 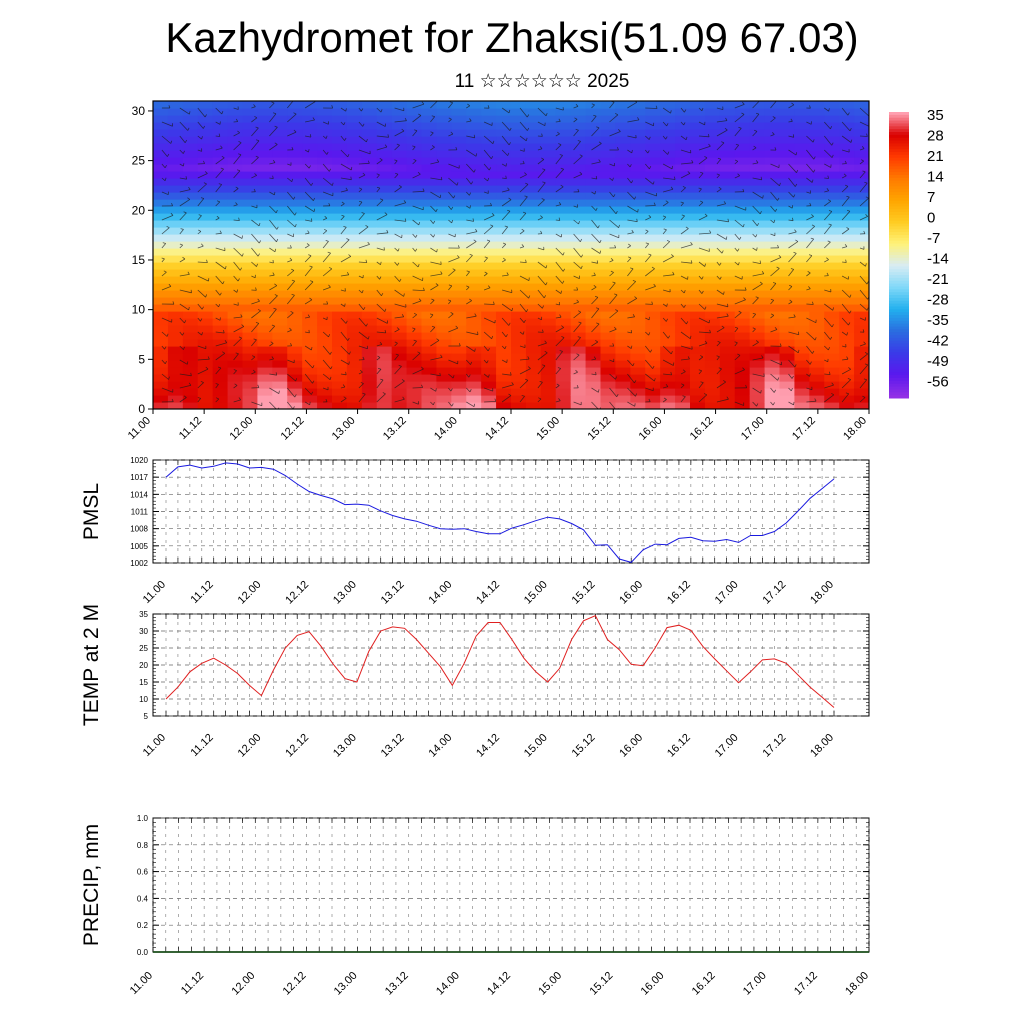 I want to click on x-tick-label: 17.00, so click(x=753, y=429).